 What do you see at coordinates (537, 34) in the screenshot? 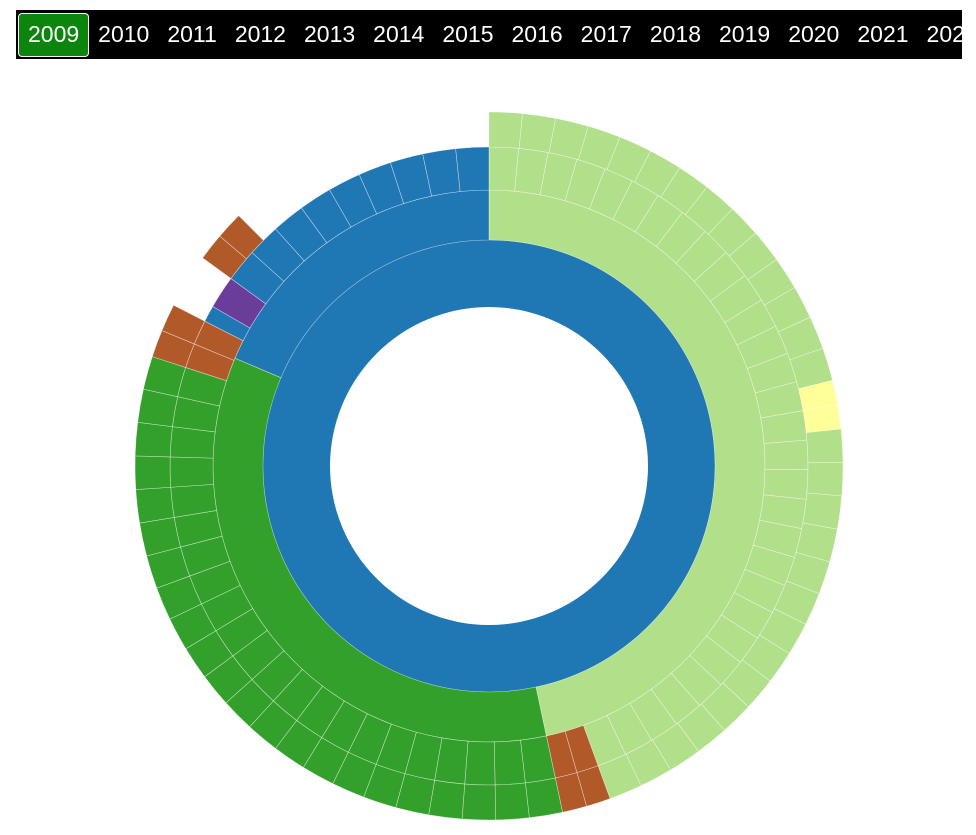
I see `year-tab-2016: 2016` at bounding box center [537, 34].